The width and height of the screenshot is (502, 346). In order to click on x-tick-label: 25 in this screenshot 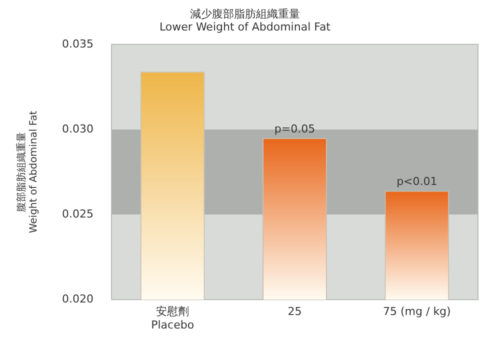, I will do `click(295, 311)`.